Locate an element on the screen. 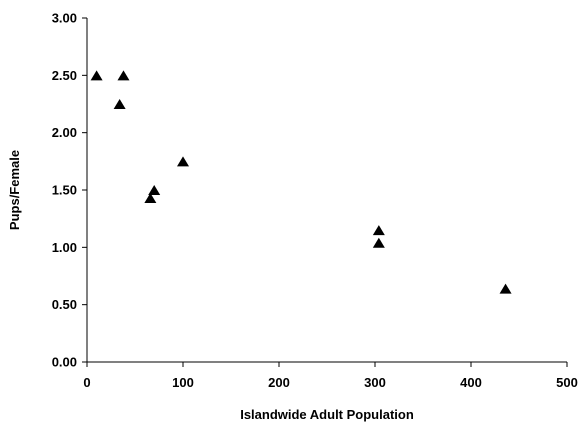 The image size is (584, 425). y-axis-title: Pups/Female is located at coordinates (14, 190).